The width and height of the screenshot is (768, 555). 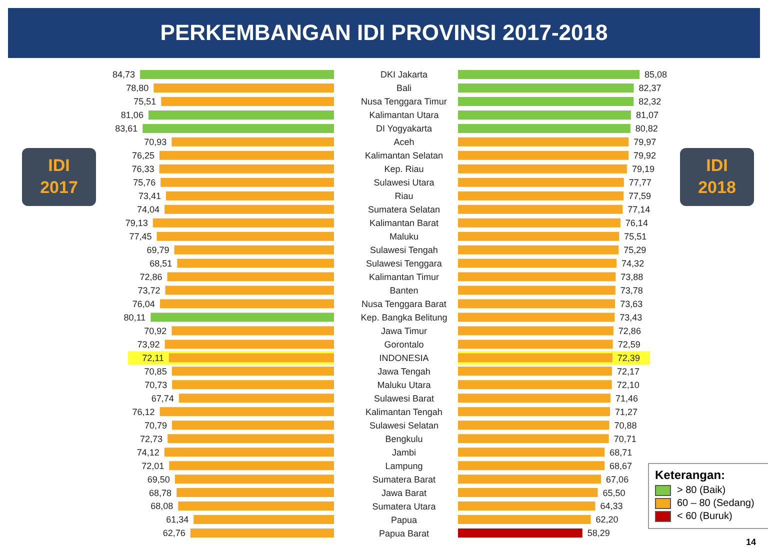 What do you see at coordinates (158, 250) in the screenshot?
I see `data-label: 69,79` at bounding box center [158, 250].